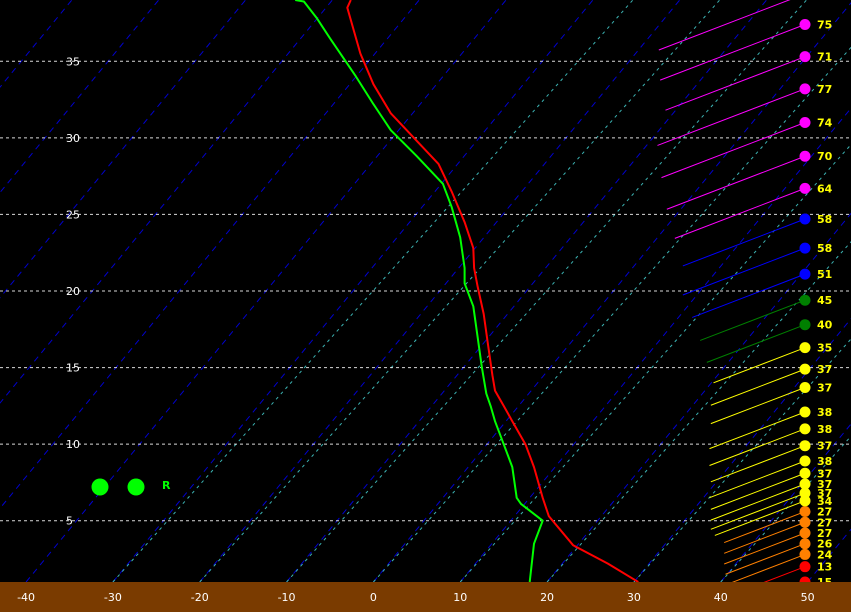 This screenshot has height=612, width=851. What do you see at coordinates (460, 597) in the screenshot?
I see `x-tick-label: 10` at bounding box center [460, 597].